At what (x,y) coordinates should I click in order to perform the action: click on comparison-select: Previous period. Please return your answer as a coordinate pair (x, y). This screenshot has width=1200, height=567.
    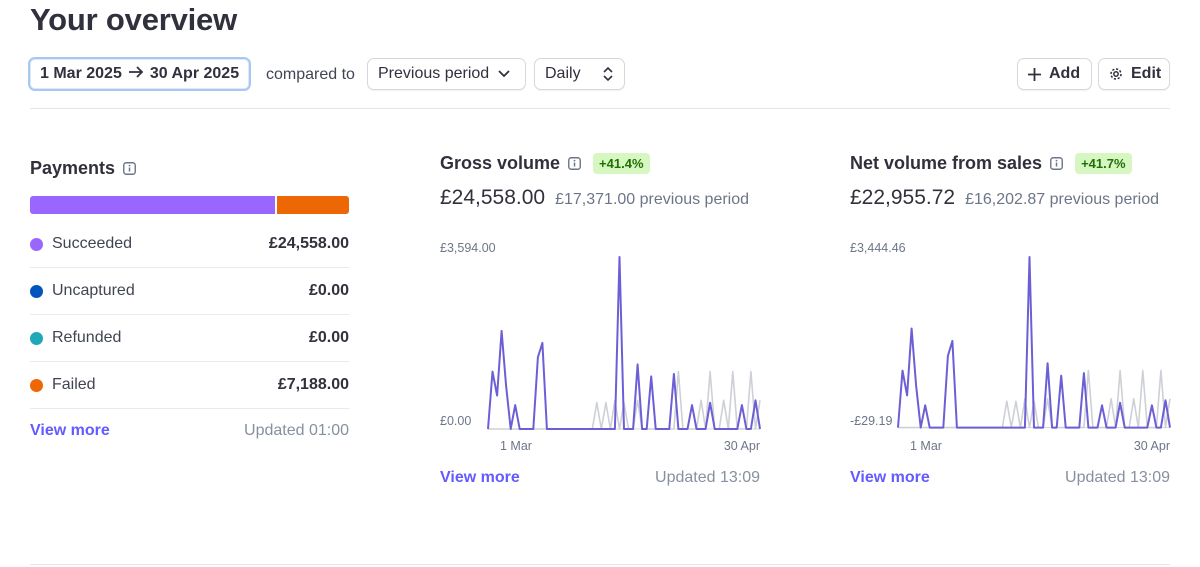
    Looking at the image, I should click on (446, 74).